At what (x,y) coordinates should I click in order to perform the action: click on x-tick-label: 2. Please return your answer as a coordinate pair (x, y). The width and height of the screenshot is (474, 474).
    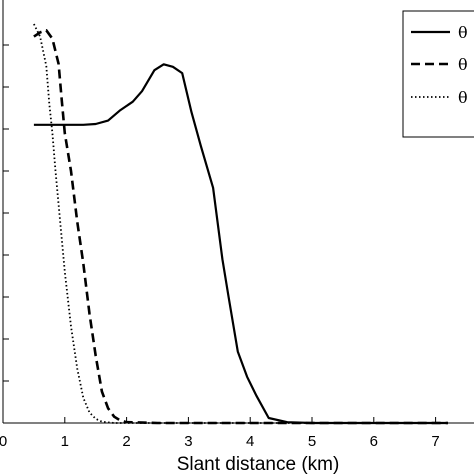
    Looking at the image, I should click on (126, 441).